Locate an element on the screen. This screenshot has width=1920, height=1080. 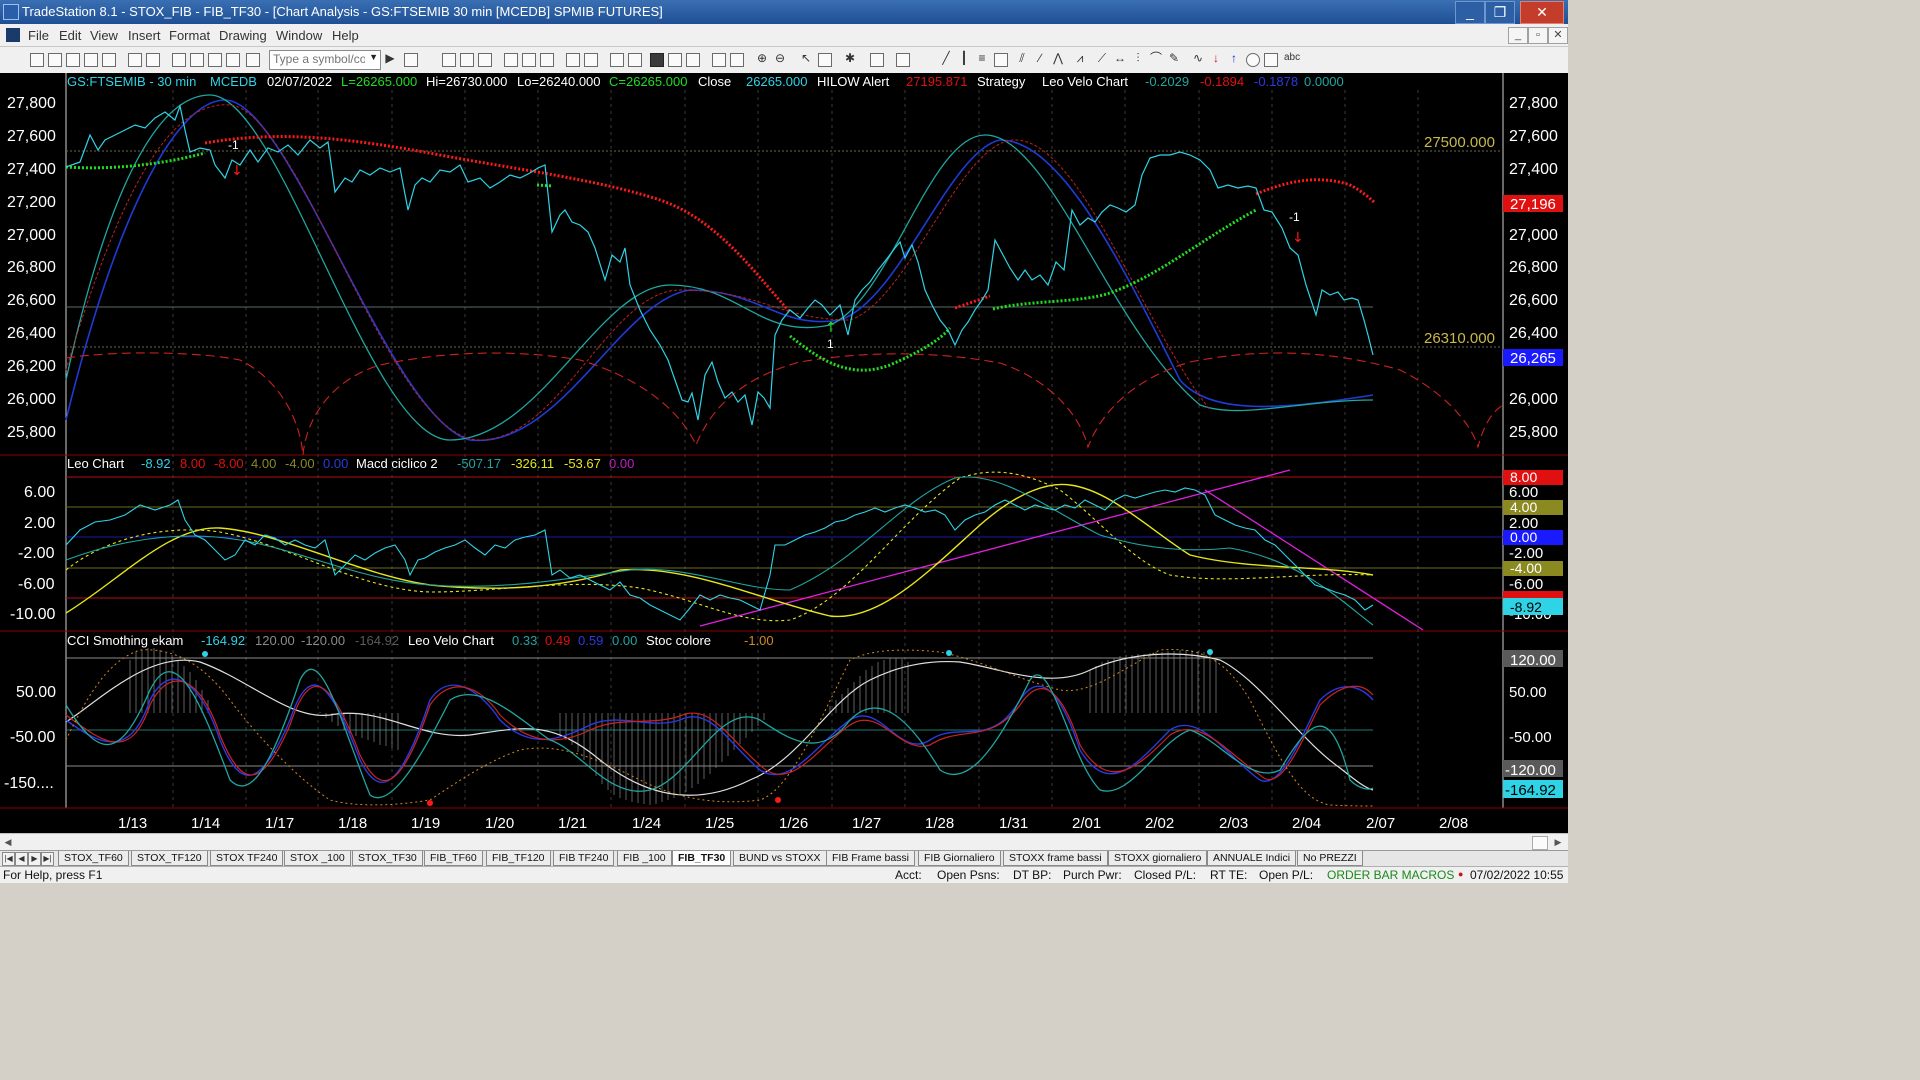
indicator-icon is located at coordinates (617, 60).